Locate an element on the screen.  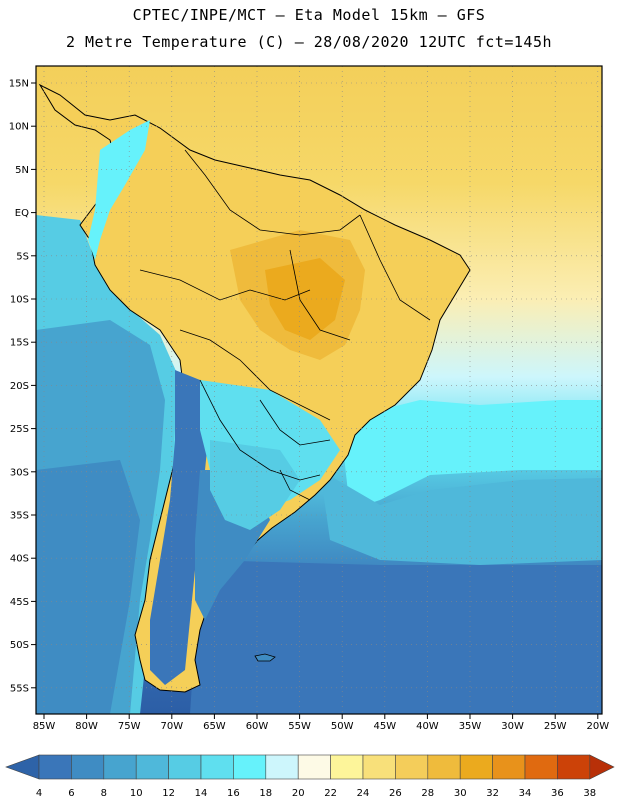
lat-label: 10S is located at coordinates (19, 300).